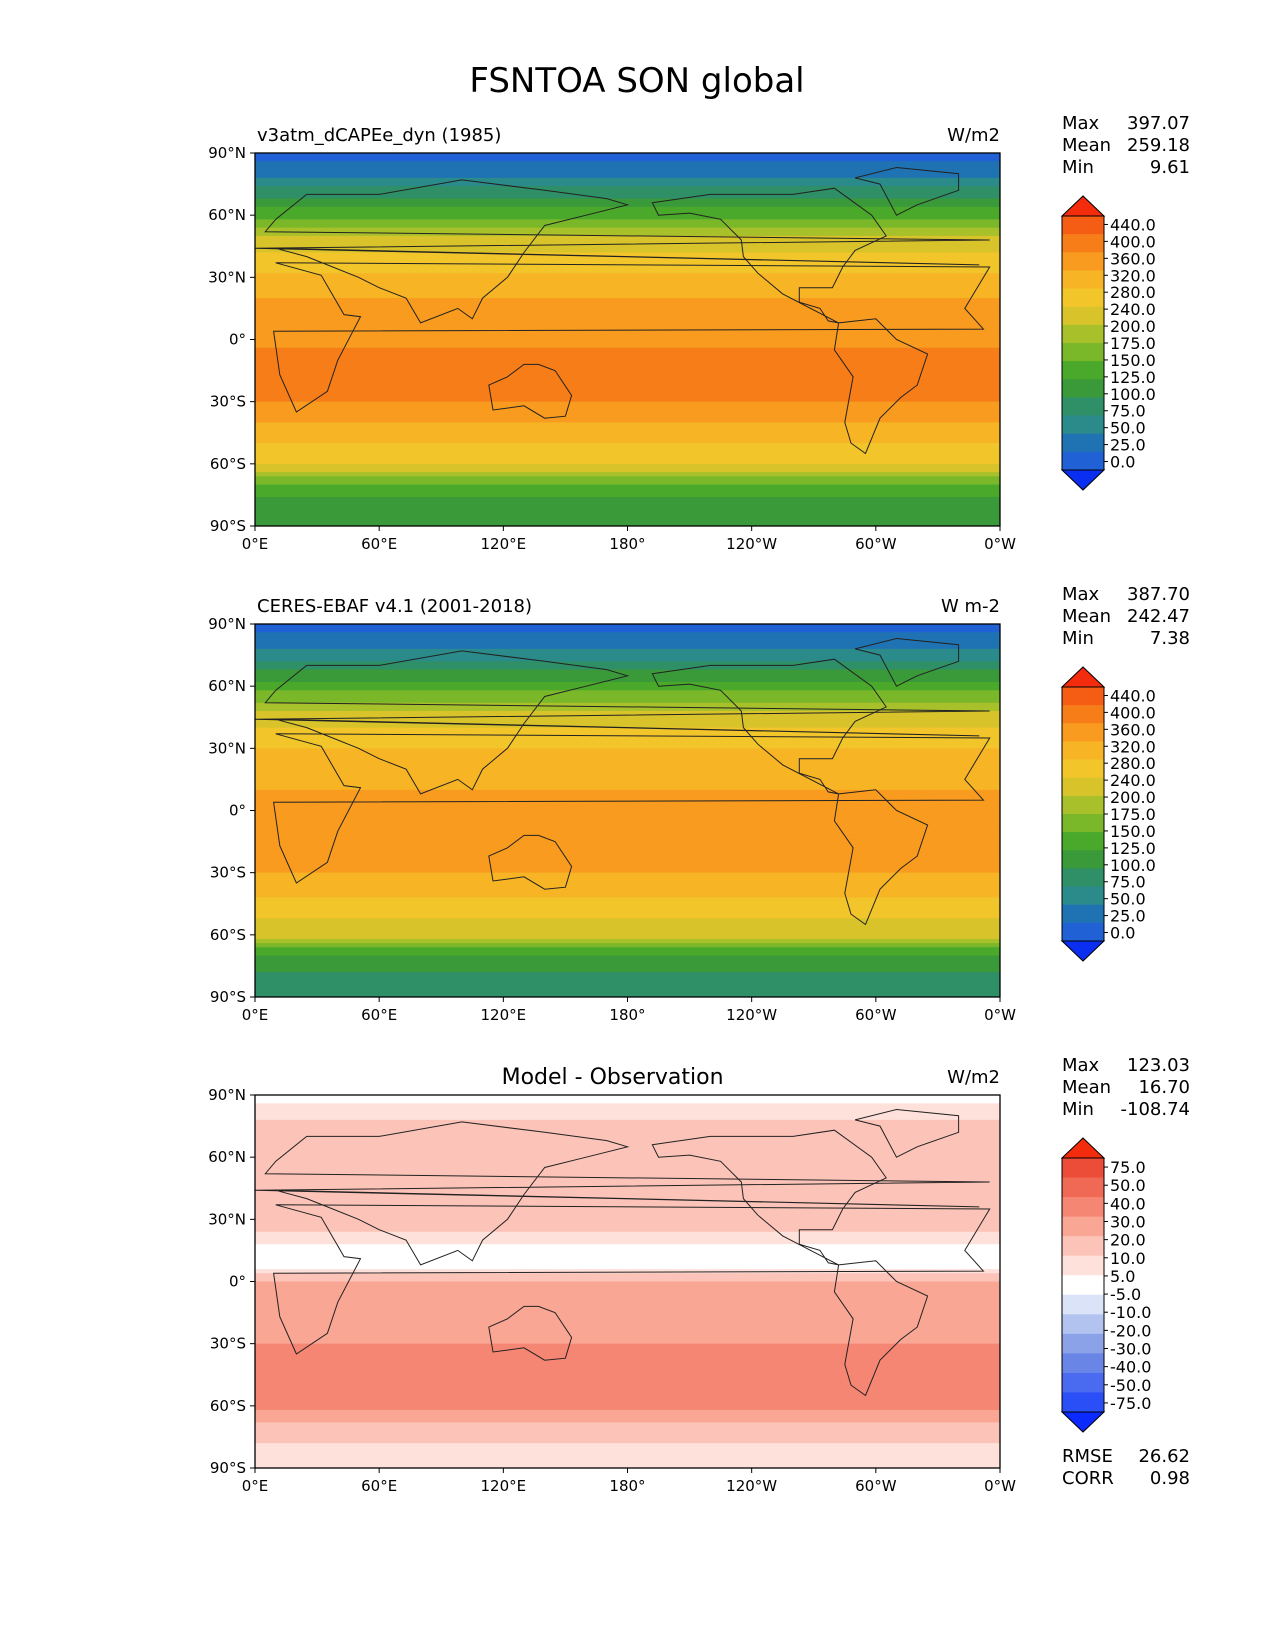  Describe the element at coordinates (228, 402) in the screenshot. I see `y-tick-label: 30°S` at that location.